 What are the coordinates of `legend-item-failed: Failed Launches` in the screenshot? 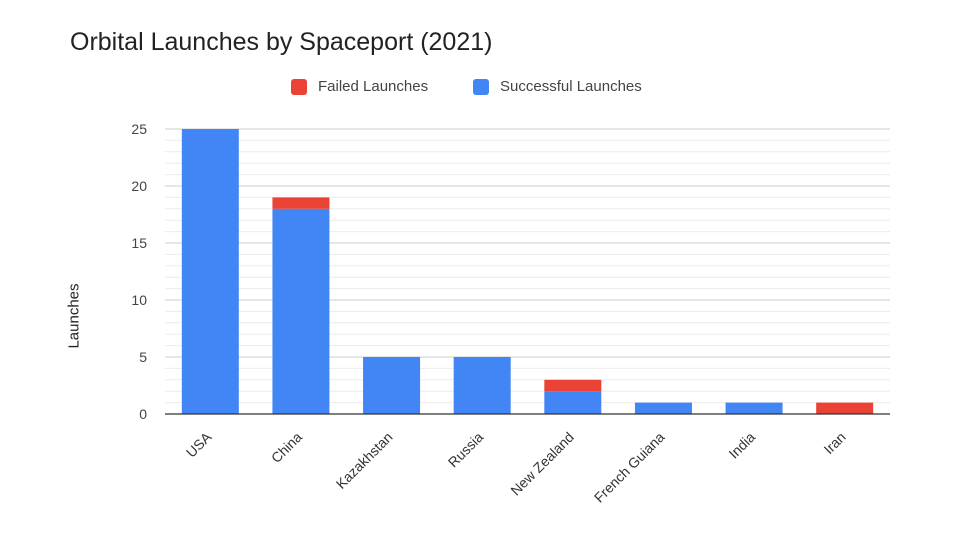 It's located at (359, 86).